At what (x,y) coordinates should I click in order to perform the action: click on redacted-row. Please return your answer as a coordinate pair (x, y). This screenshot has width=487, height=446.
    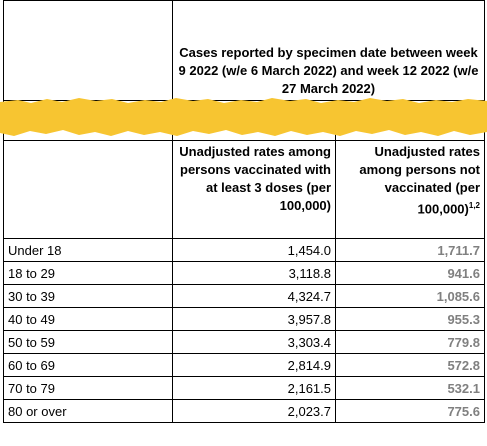
    Looking at the image, I should click on (244, 120).